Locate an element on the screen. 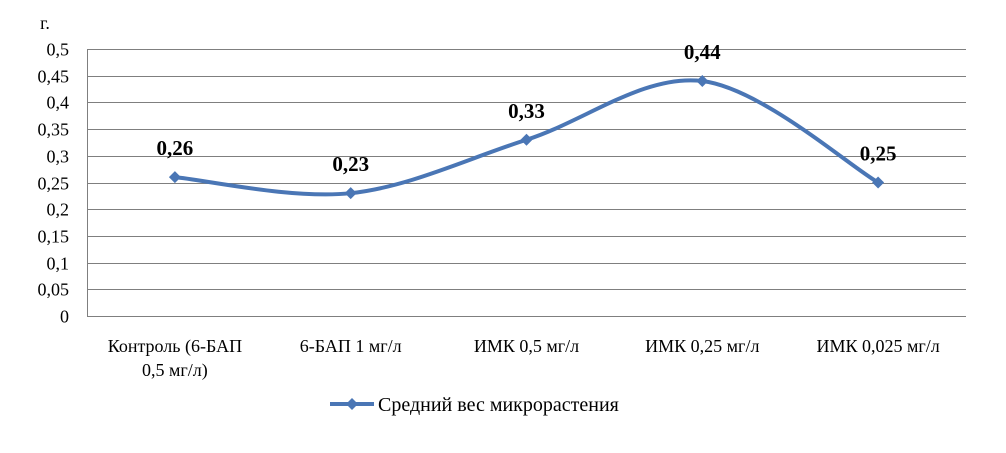 This screenshot has height=453, width=1006. x-category-label: Контроль (6-БАП is located at coordinates (175, 346).